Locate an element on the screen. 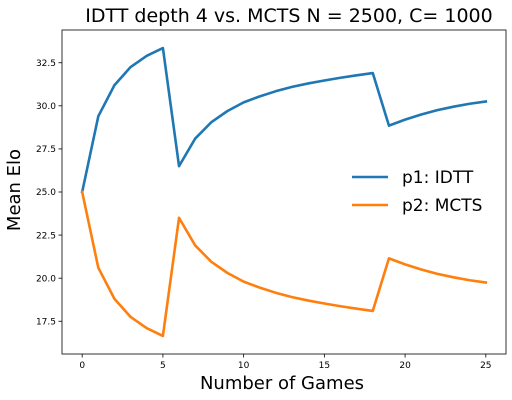 The width and height of the screenshot is (512, 400). y-tick-label: 22.5 is located at coordinates (46, 236).